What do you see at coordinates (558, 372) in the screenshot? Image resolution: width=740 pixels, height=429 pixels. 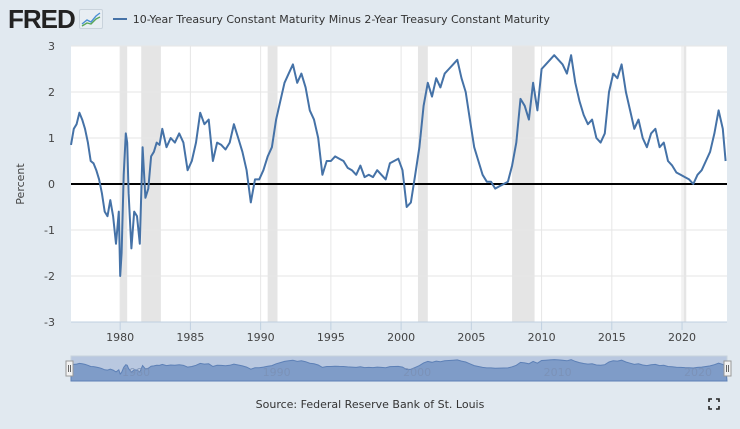 I see `navigator-tick-label: 2010` at bounding box center [558, 372].